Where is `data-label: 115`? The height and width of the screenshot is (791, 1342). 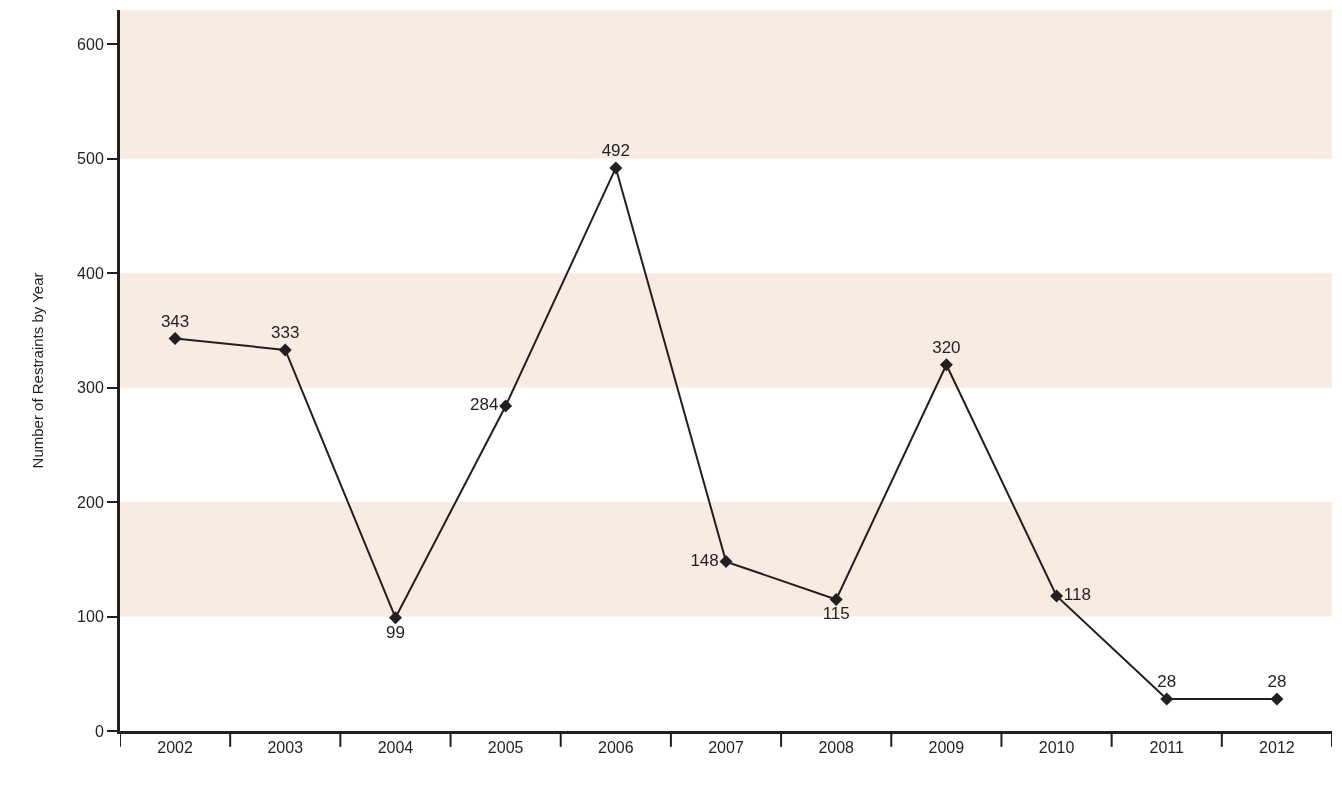
data-label: 115 is located at coordinates (836, 614).